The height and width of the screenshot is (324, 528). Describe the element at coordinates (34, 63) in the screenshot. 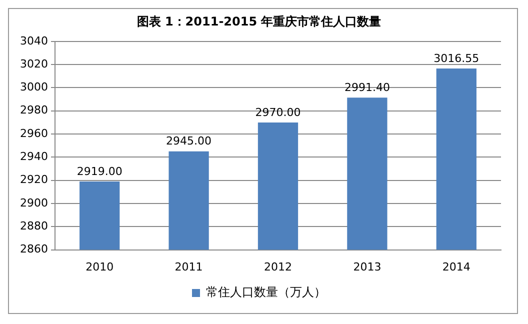

I see `y-tick-label: 3020` at that location.